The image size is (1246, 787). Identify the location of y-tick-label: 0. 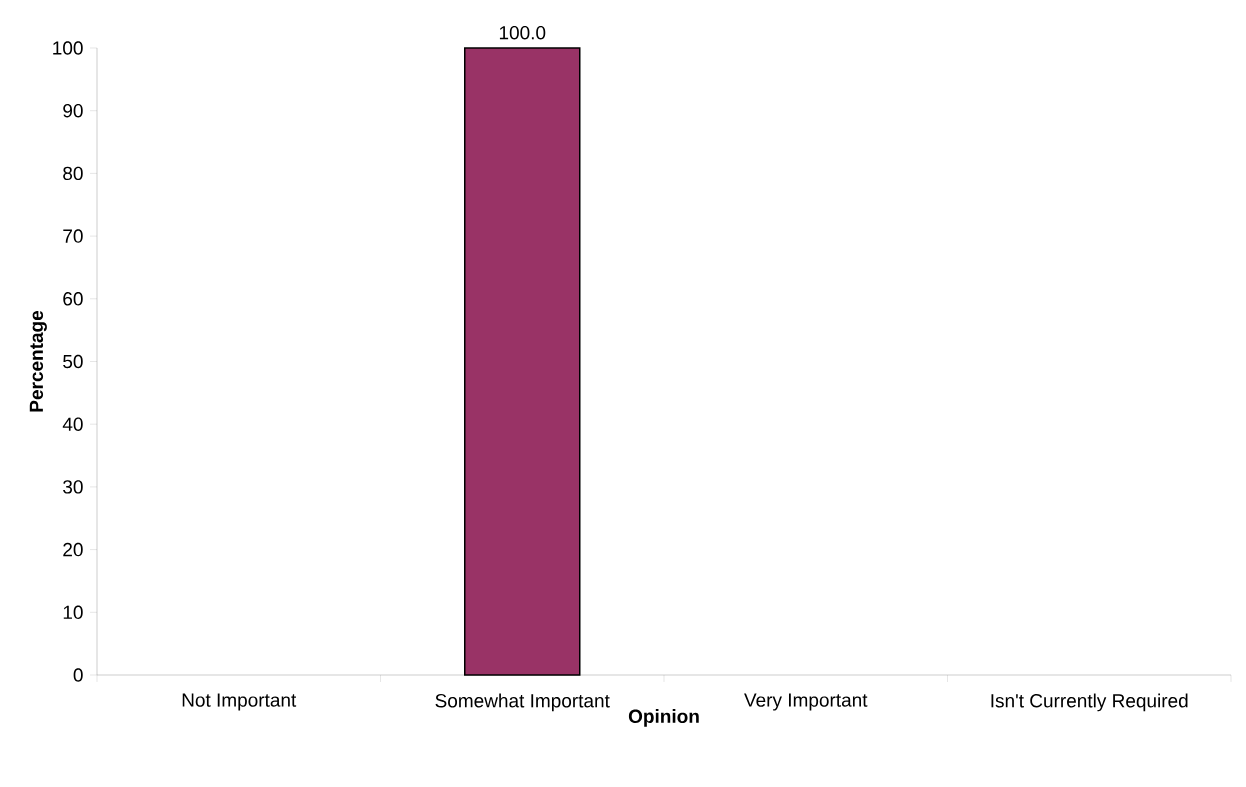
(78, 675).